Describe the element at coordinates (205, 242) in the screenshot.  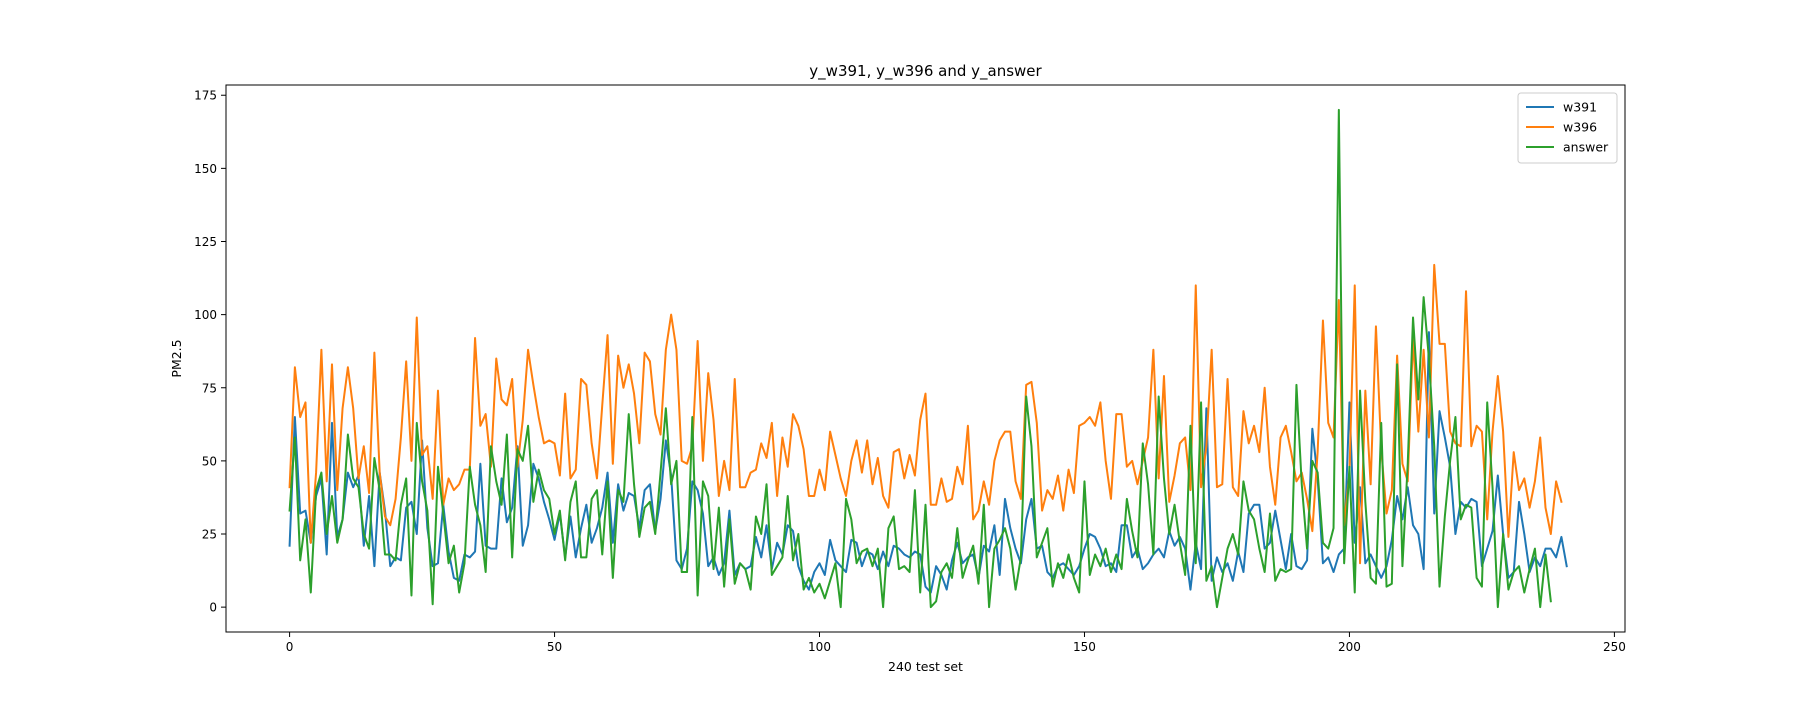
I see `y-tick-label: 125` at that location.